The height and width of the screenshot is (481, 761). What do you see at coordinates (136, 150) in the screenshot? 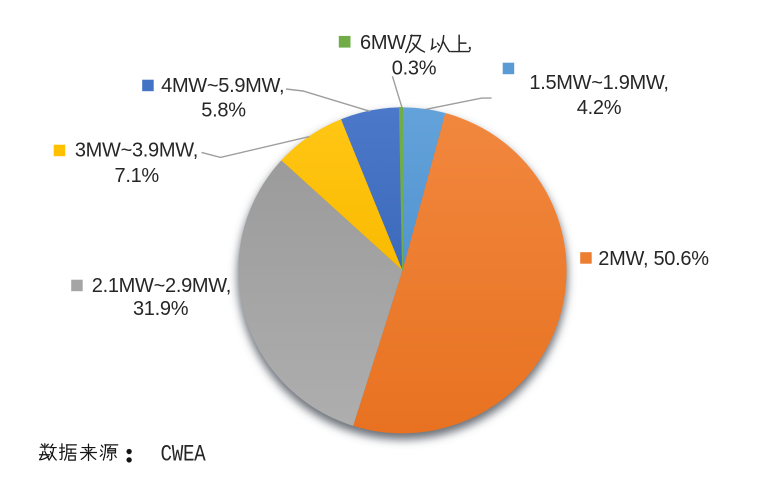
I see `svg-text: 3MW~3.9MW,` at bounding box center [136, 150].